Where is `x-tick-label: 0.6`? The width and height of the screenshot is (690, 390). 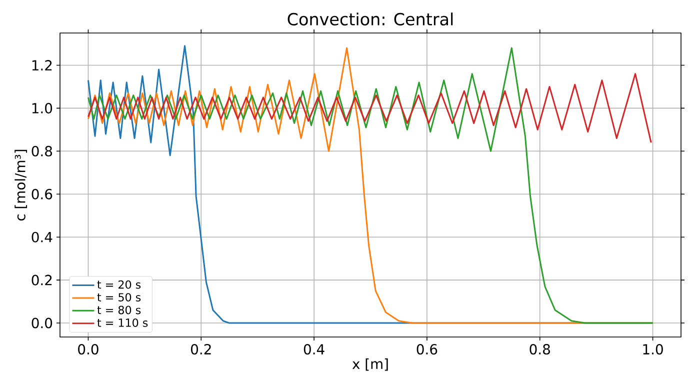 x-tick-label: 0.6 is located at coordinates (427, 349).